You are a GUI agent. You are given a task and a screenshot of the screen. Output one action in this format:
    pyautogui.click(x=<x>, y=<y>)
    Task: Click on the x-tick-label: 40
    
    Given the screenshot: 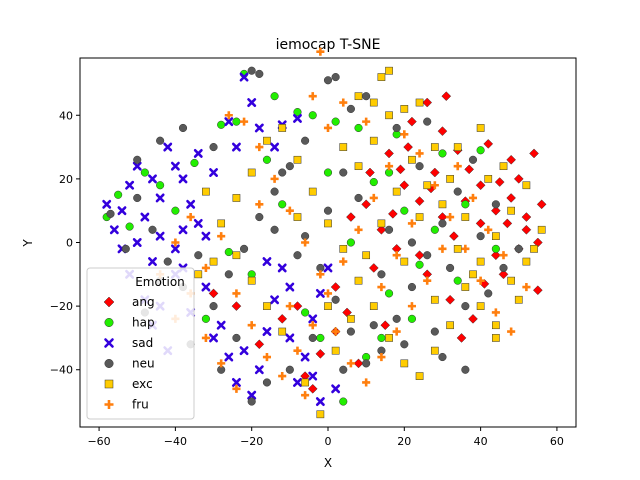 What is the action you would take?
    pyautogui.click(x=481, y=441)
    